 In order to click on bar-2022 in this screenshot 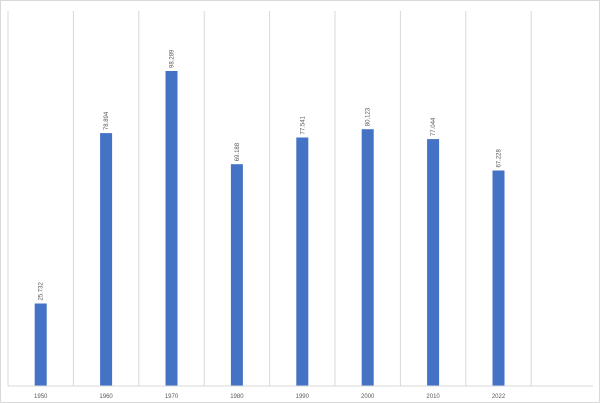, I will do `click(498, 278)`.